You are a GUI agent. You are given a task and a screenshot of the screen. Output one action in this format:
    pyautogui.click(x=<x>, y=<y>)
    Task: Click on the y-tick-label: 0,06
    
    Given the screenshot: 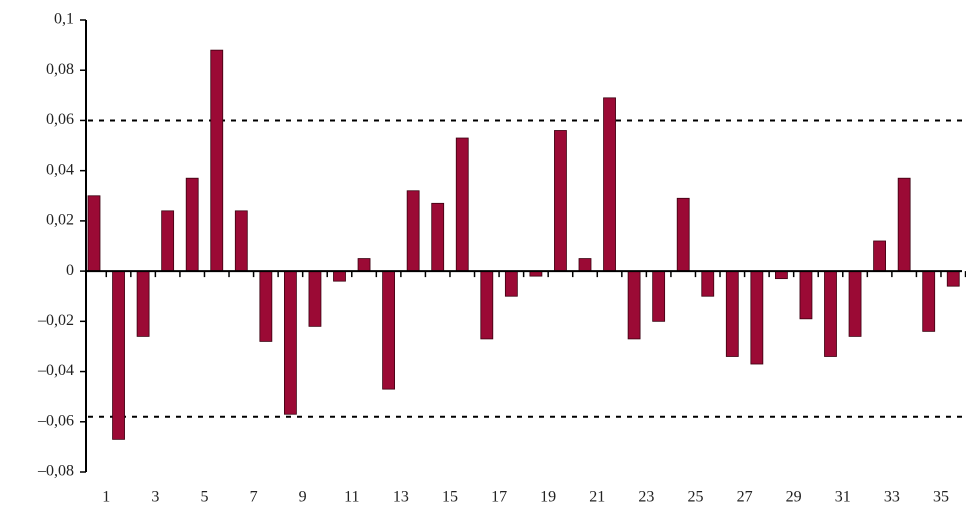 What is the action you would take?
    pyautogui.click(x=60, y=119)
    